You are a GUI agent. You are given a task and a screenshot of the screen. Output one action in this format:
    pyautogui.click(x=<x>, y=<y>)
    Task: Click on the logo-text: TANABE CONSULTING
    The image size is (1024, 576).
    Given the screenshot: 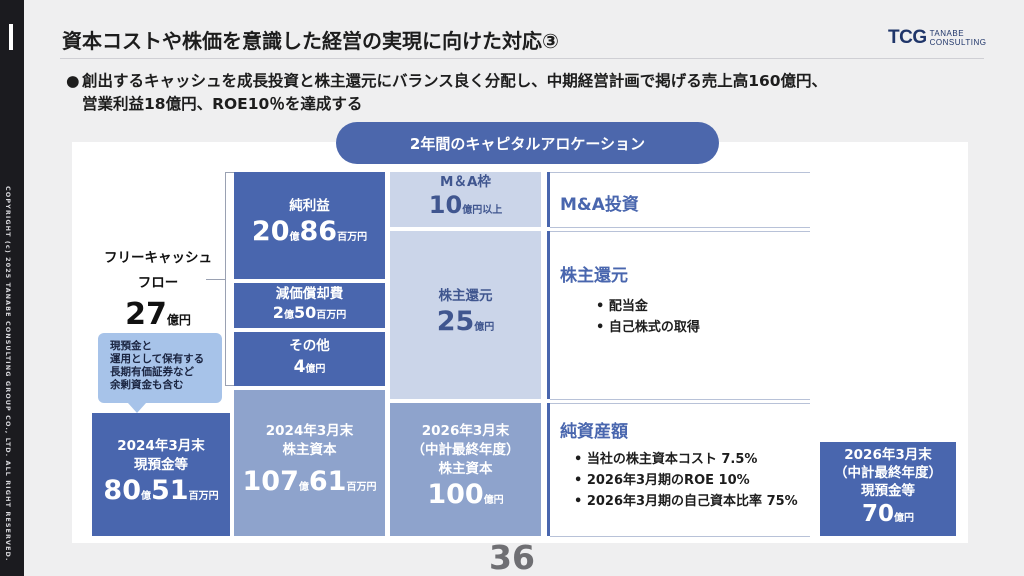 What is the action you would take?
    pyautogui.click(x=958, y=38)
    